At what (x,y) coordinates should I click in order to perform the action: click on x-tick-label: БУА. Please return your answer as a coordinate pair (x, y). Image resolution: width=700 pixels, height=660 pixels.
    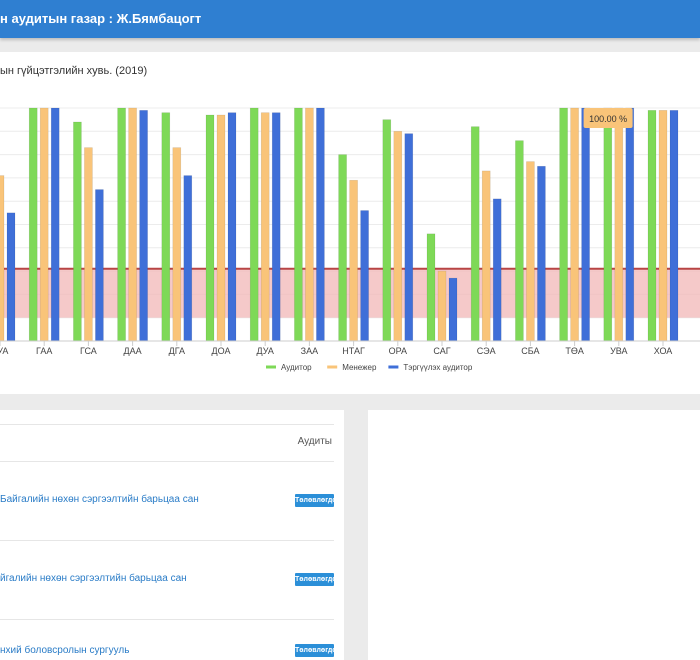
    Looking at the image, I should click on (4, 351).